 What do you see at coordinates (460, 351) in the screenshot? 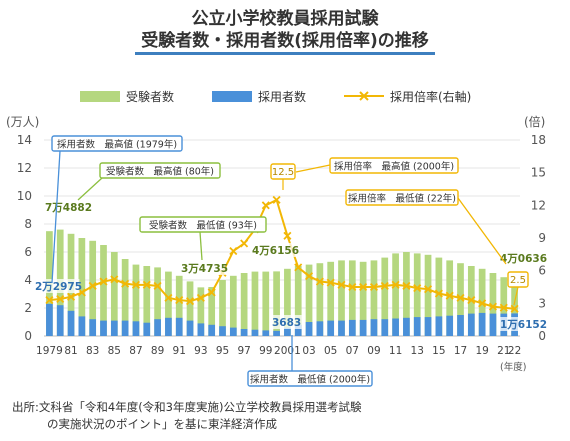
I see `x-tick-17: 17` at bounding box center [460, 351].